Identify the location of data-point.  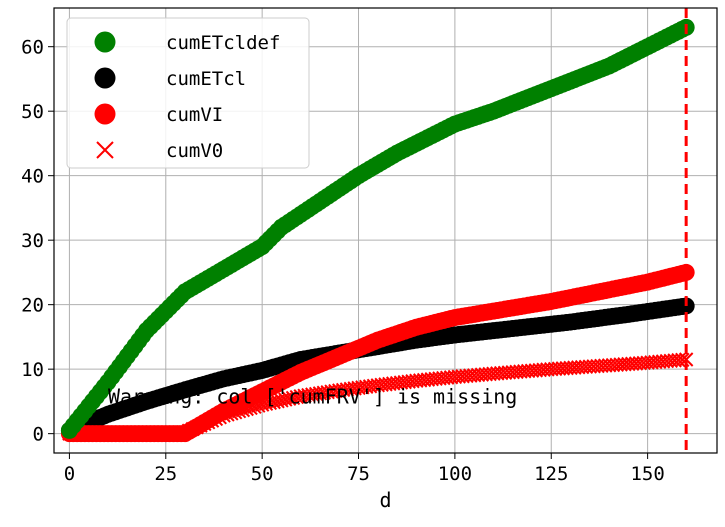
(686, 359).